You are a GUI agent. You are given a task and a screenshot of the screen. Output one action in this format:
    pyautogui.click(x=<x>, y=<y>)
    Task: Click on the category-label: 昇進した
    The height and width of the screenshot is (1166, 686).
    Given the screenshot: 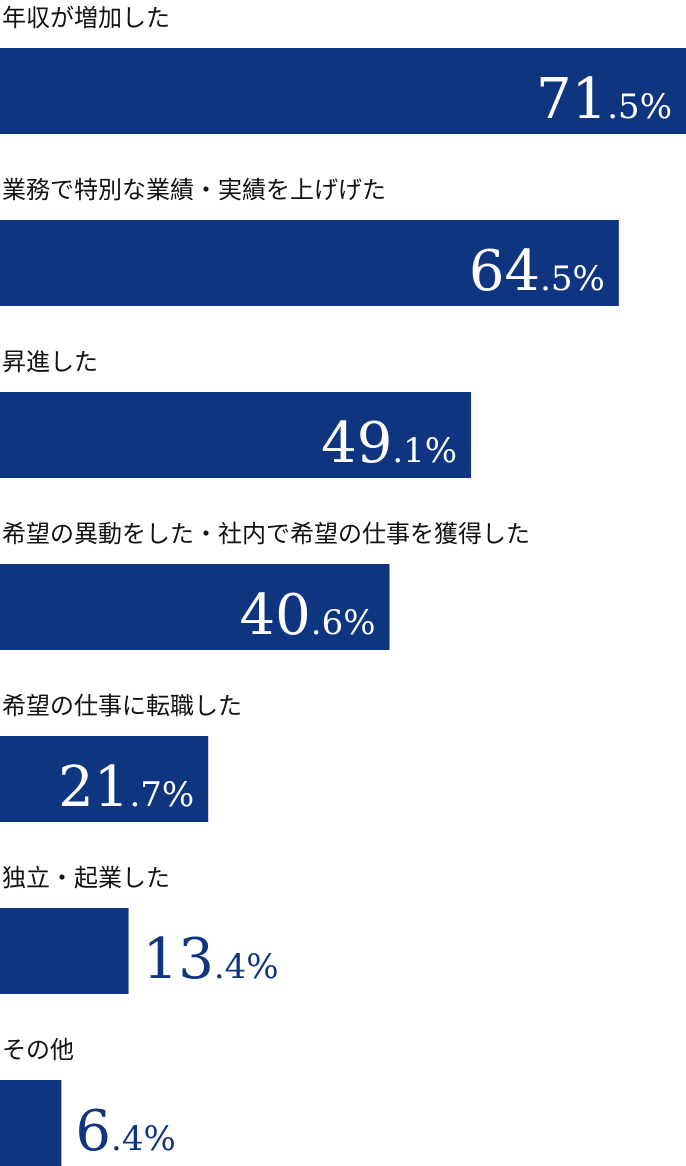 What is the action you would take?
    pyautogui.click(x=50, y=362)
    